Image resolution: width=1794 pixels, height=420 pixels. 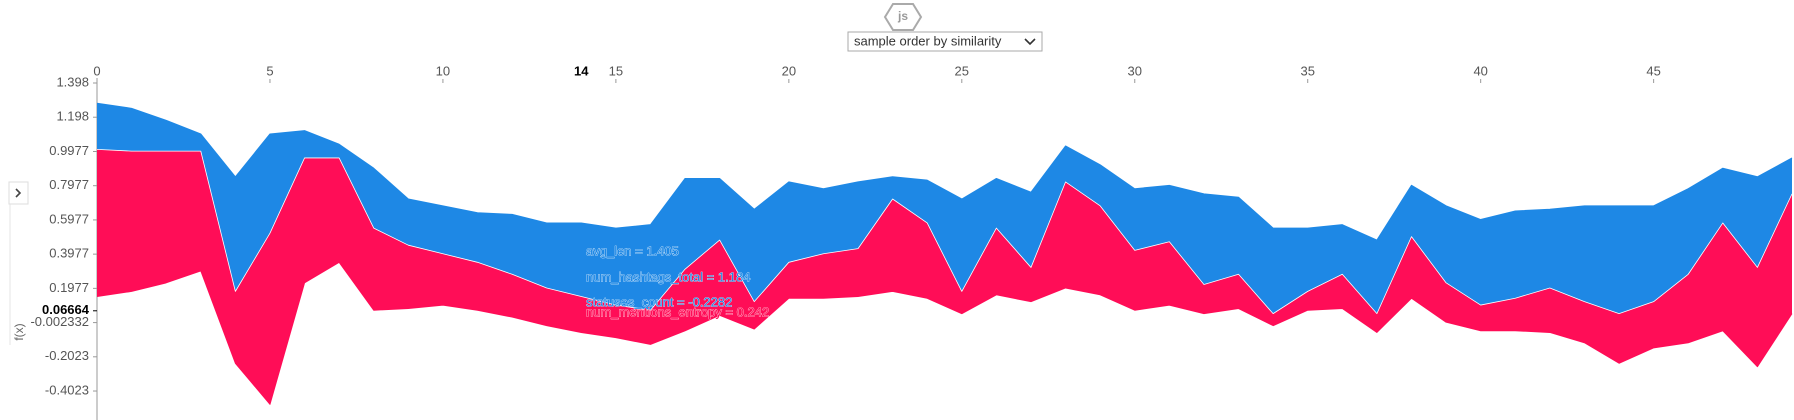 I want to click on y-tick-label: -0.2023, so click(x=67, y=355).